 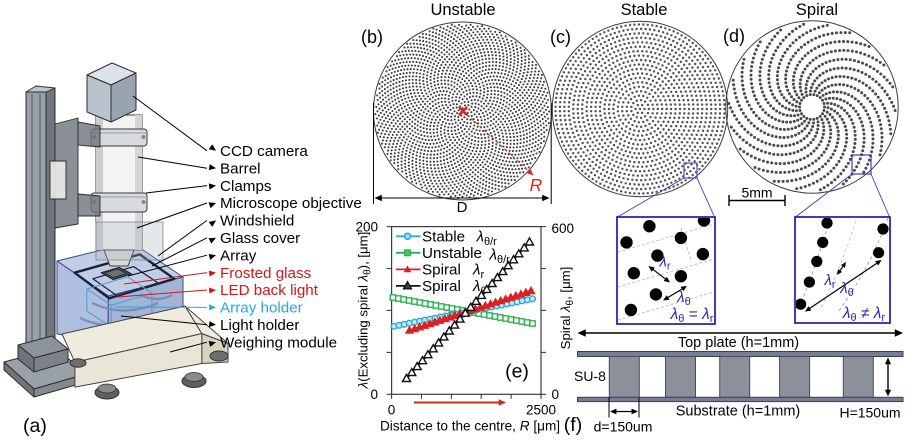 I want to click on svg-text: (b), so click(x=372, y=37).